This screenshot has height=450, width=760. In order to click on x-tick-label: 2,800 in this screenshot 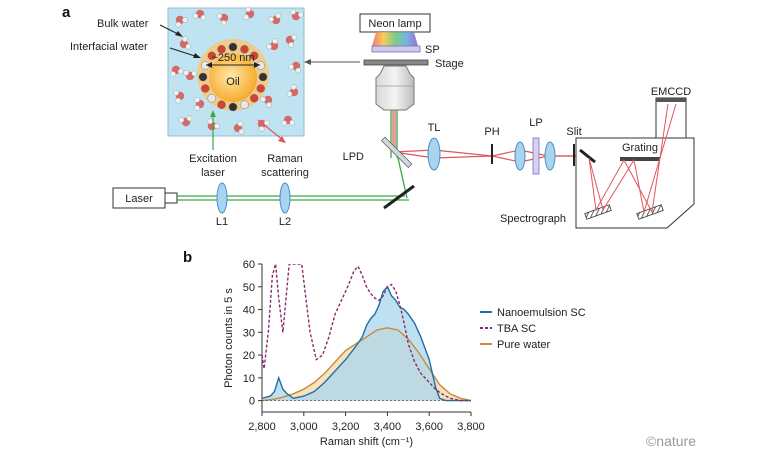, I will do `click(262, 427)`.